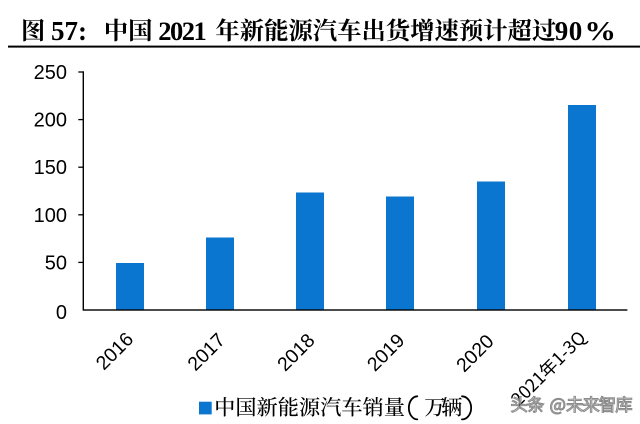 The width and height of the screenshot is (640, 424). I want to click on svg-text: 2020, so click(475, 353).